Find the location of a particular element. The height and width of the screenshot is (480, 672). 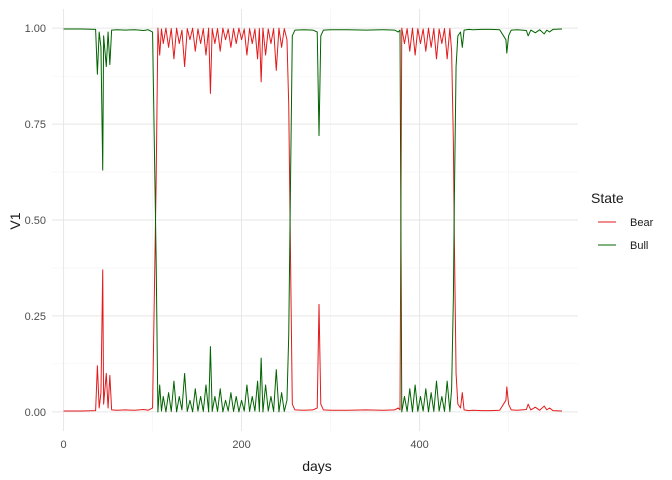

legend: State Bear Bull is located at coordinates (622, 221).